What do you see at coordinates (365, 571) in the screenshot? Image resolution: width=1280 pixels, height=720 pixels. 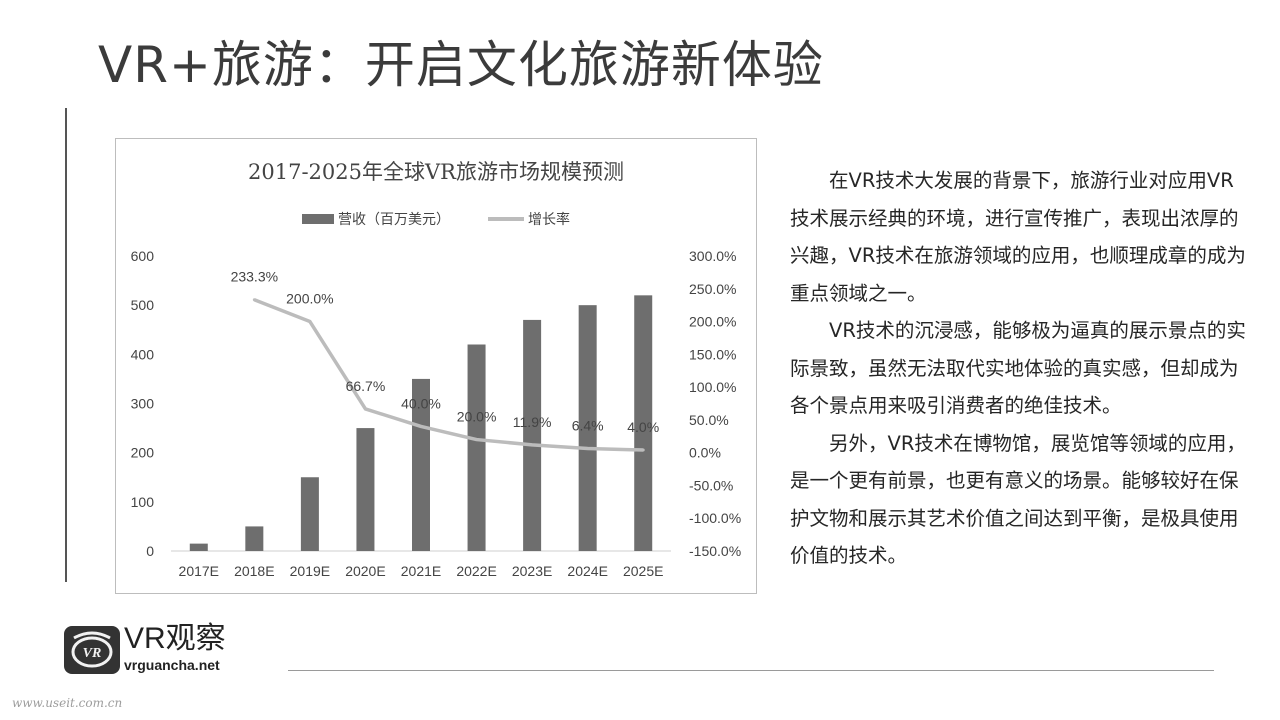 I see `x-tick-label: 2020E` at bounding box center [365, 571].